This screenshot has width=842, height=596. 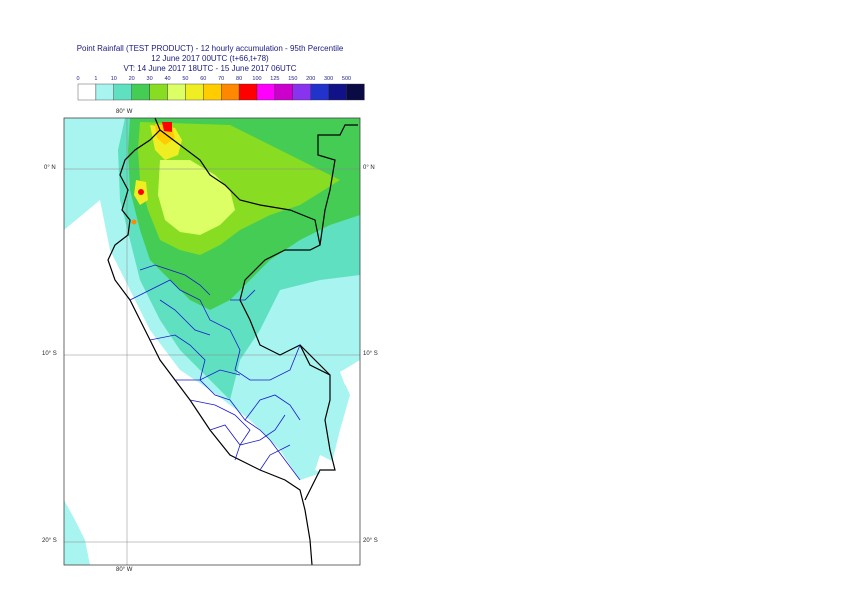 What do you see at coordinates (346, 79) in the screenshot?
I see `legend-threshold-label: 500` at bounding box center [346, 79].